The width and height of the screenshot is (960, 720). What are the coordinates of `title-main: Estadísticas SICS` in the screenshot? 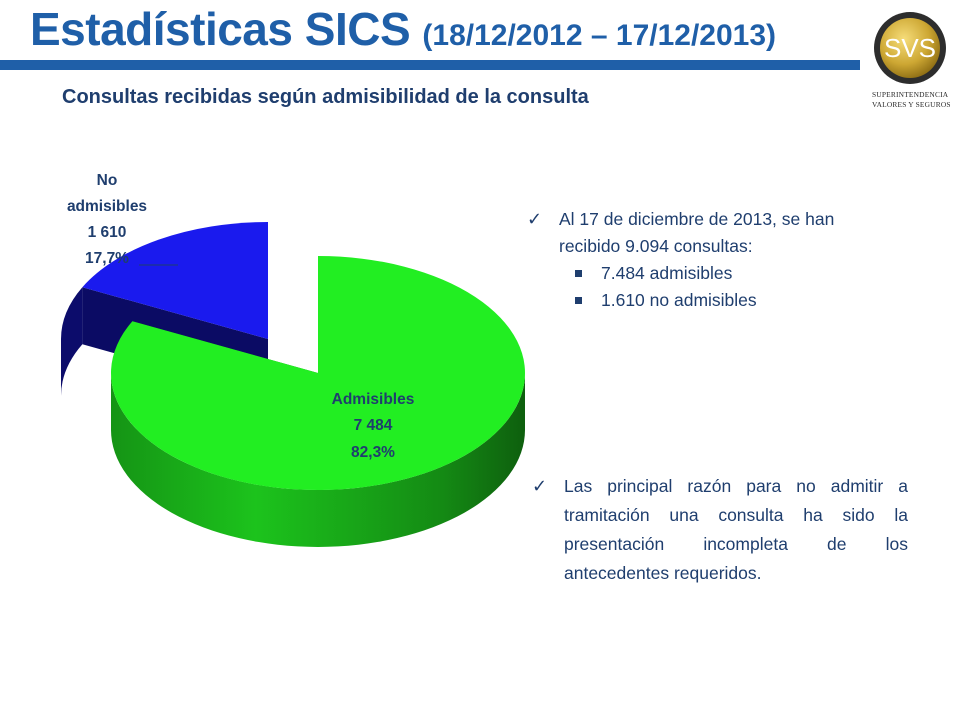 It's located at (220, 29).